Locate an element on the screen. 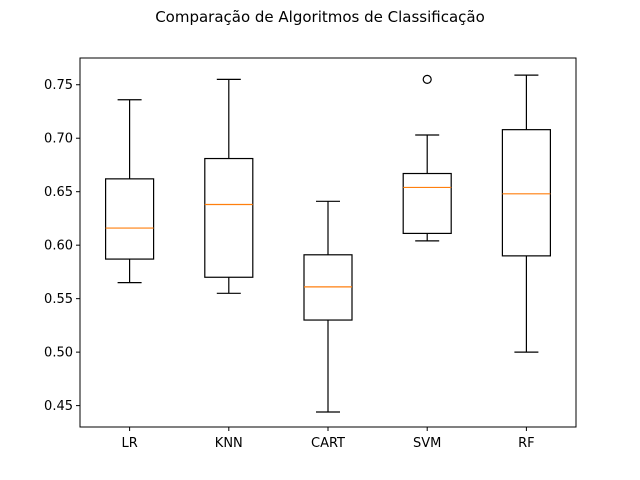 The image size is (640, 480). x-tick-label: CART is located at coordinates (328, 443).